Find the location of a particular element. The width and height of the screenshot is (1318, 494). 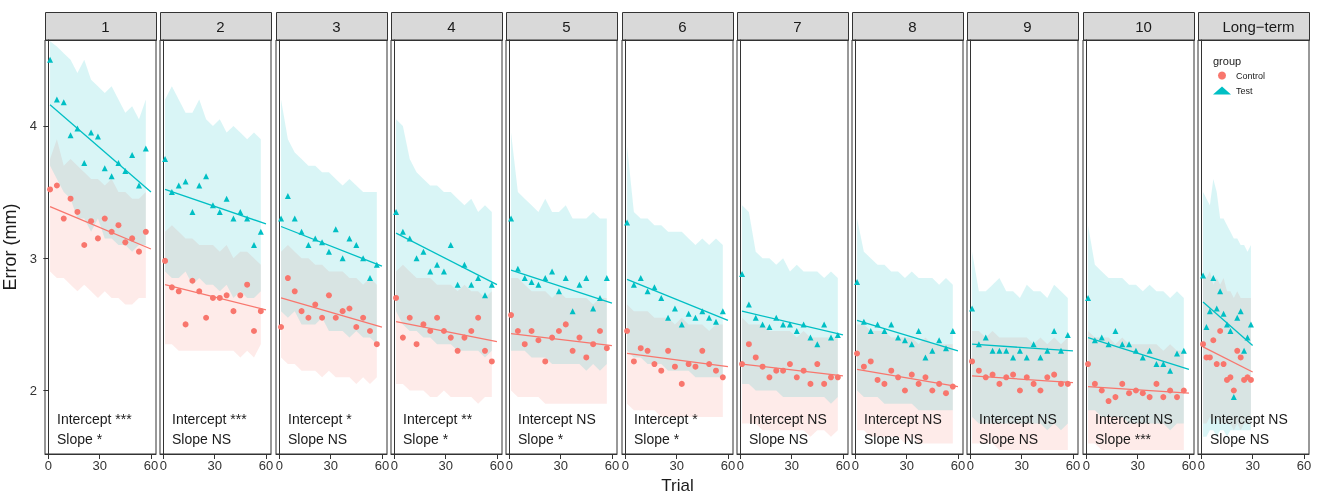

annotation: Intercept * is located at coordinates (665, 419).